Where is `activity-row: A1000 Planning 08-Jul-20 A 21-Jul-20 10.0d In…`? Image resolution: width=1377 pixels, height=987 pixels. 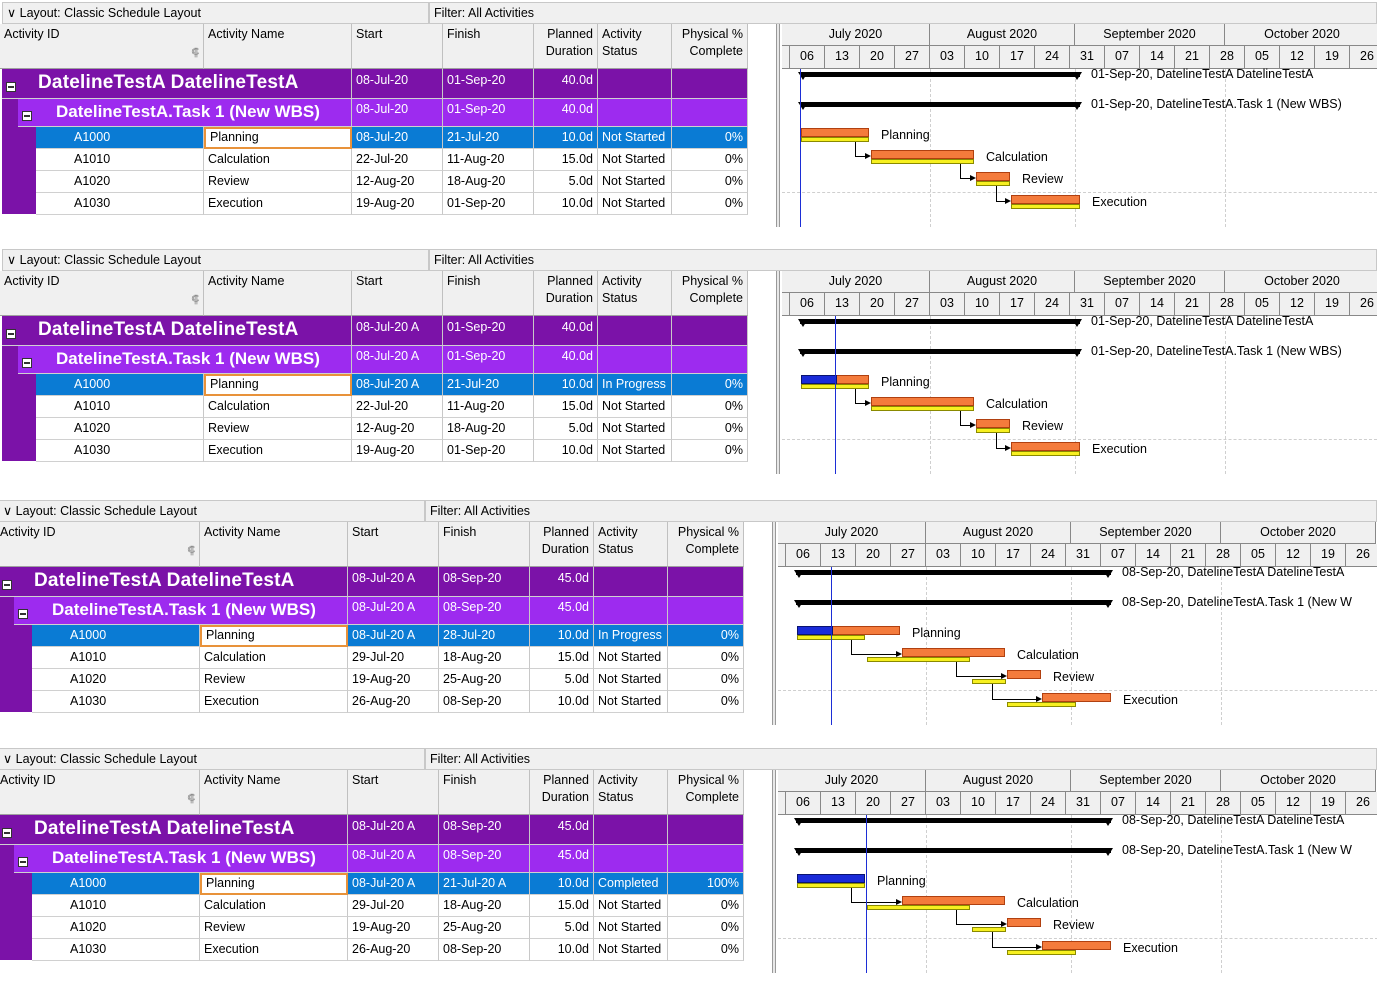
activity-row: A1000 Planning 08-Jul-20 A 21-Jul-20 10.0d In… is located at coordinates (374, 385).